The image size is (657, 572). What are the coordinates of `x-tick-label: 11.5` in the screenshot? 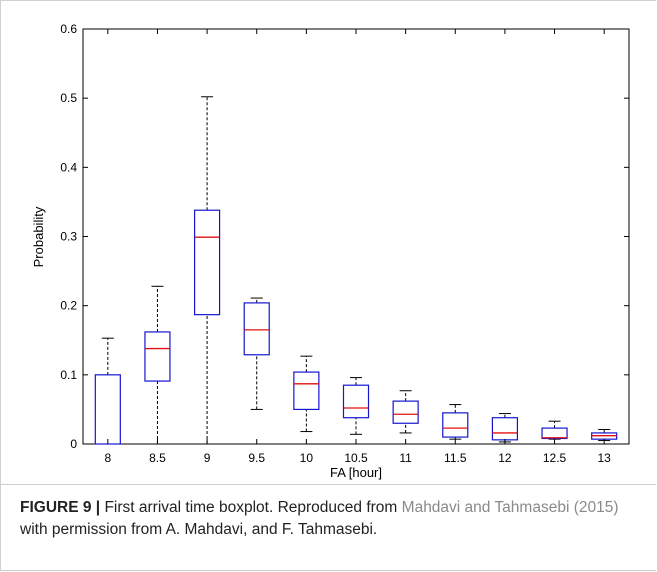 It's located at (455, 458).